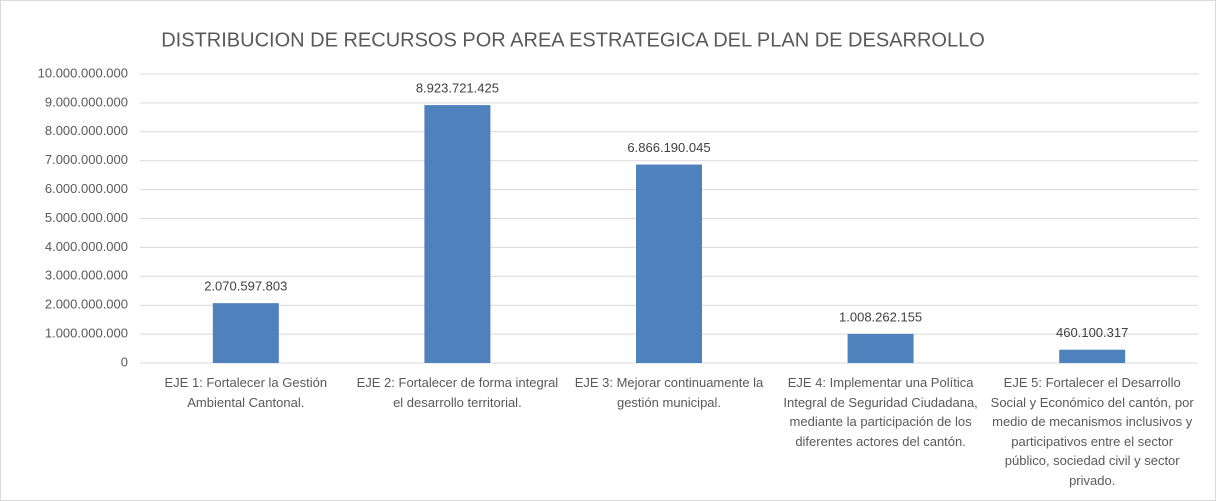  I want to click on y-tick-label: 7.000.000.000, so click(86, 159).